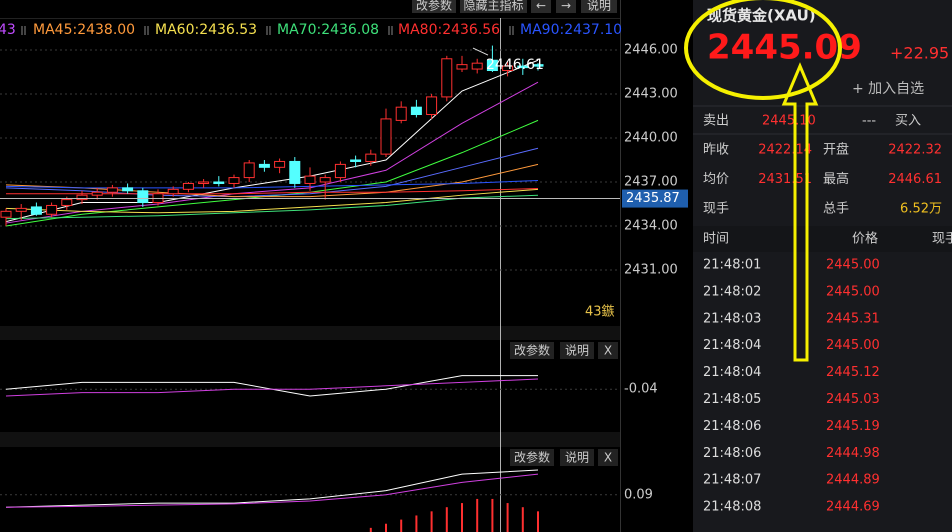 This screenshot has width=952, height=532. I want to click on stat-value: 2422.32, so click(915, 150).